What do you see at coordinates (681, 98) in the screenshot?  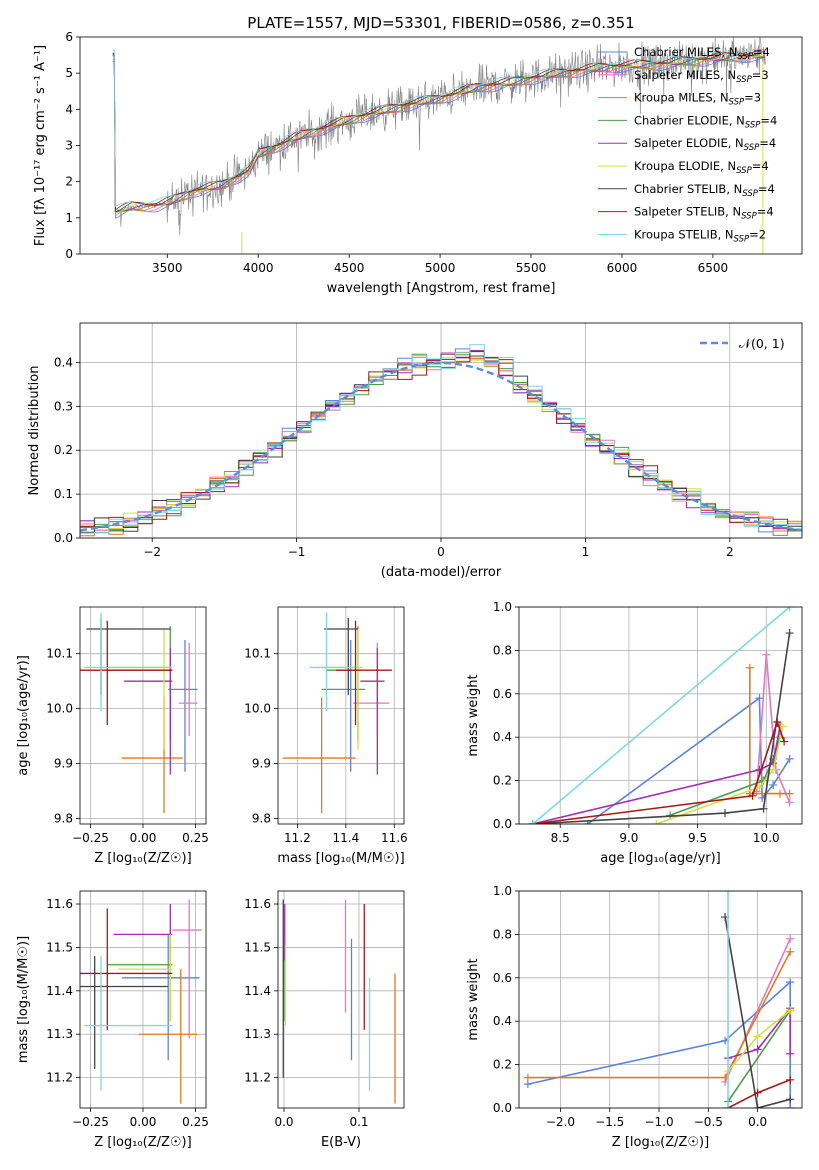 I see `legend-label-text: Kroupa MILES, N` at bounding box center [681, 98].